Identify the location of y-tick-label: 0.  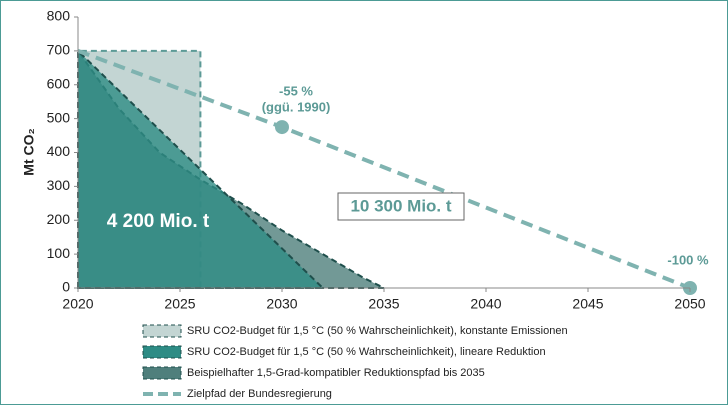
(66, 287).